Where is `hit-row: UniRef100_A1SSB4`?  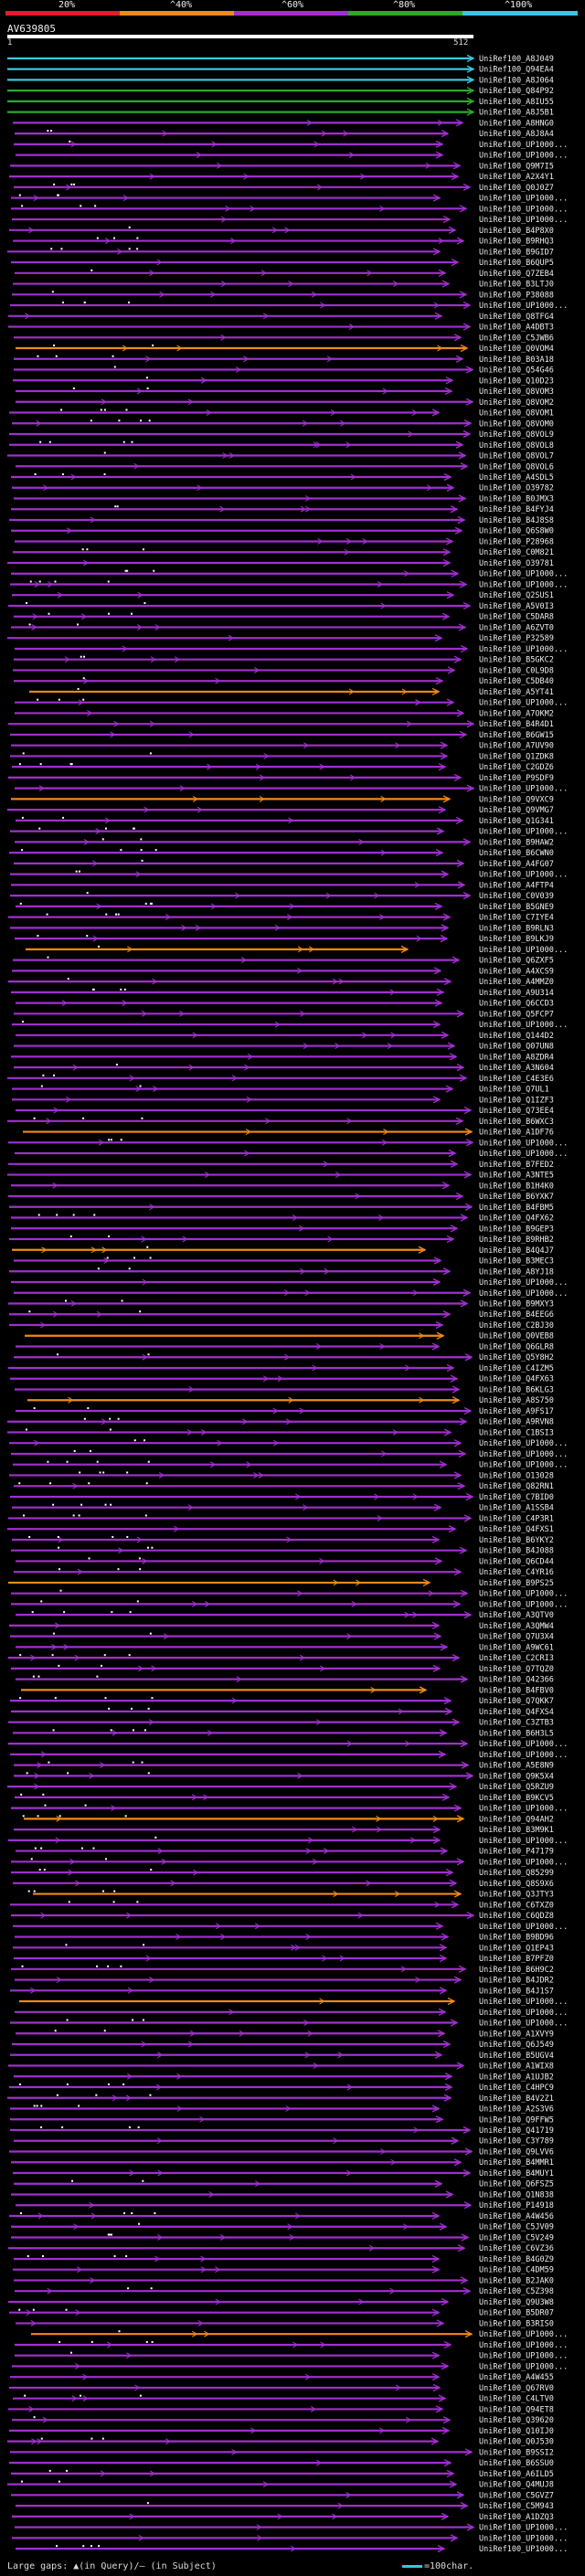
hit-row: UniRef100_A1SSB4 is located at coordinates (283, 1508).